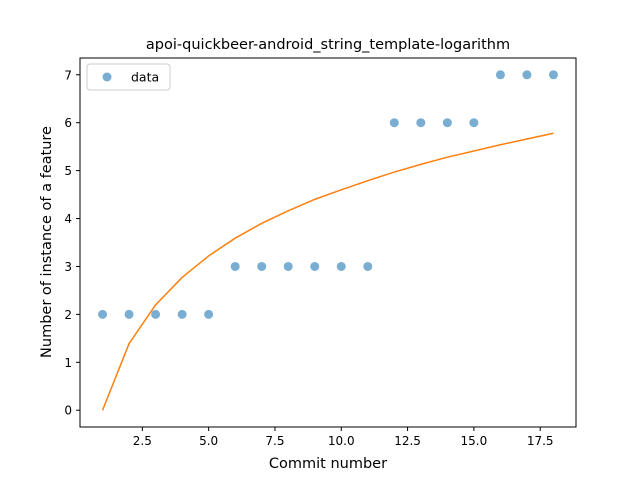  I want to click on x-axis-ticks: 2.5 5.0 7.5 10.0 12.5 15.0 17.5, so click(343, 437).